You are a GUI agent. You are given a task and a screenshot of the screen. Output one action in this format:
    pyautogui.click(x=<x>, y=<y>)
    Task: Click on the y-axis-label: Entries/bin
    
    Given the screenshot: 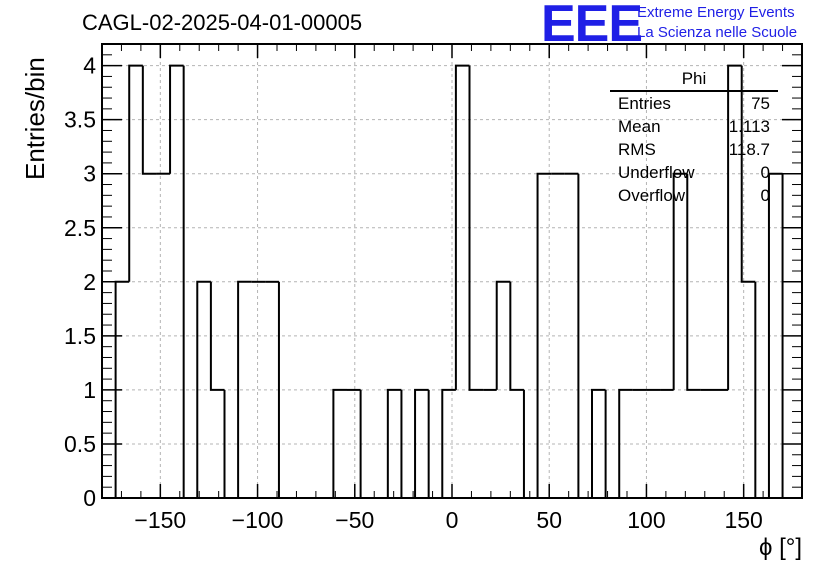 What is the action you would take?
    pyautogui.click(x=35, y=118)
    